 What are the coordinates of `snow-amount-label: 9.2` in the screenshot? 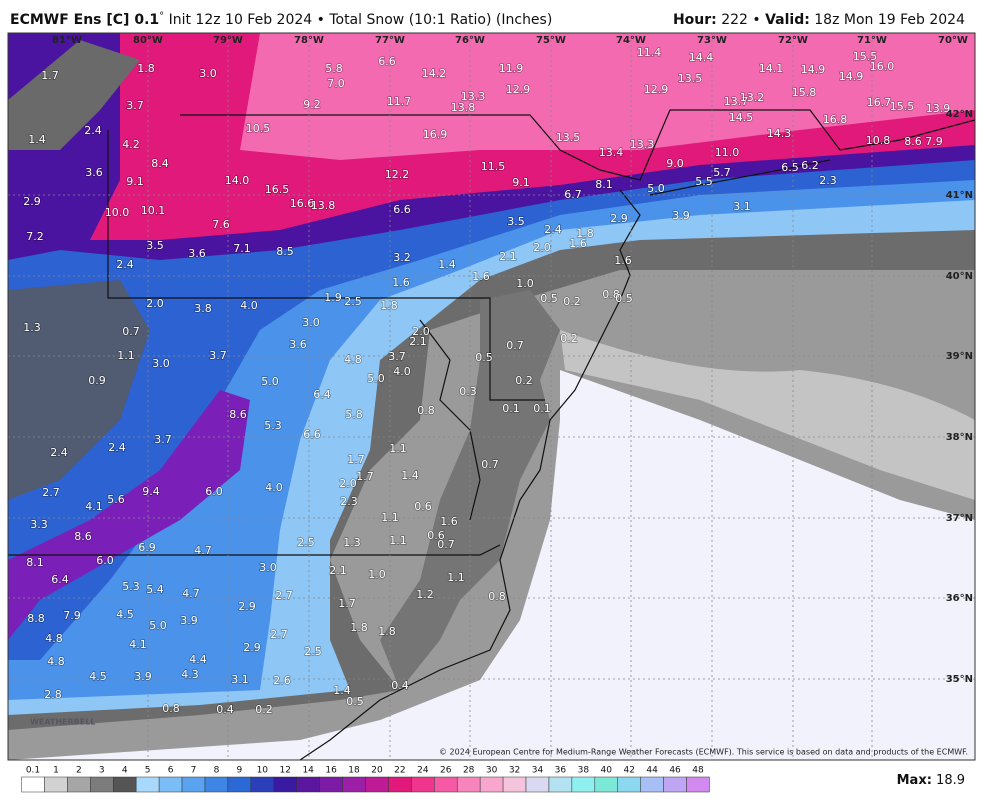 It's located at (312, 104).